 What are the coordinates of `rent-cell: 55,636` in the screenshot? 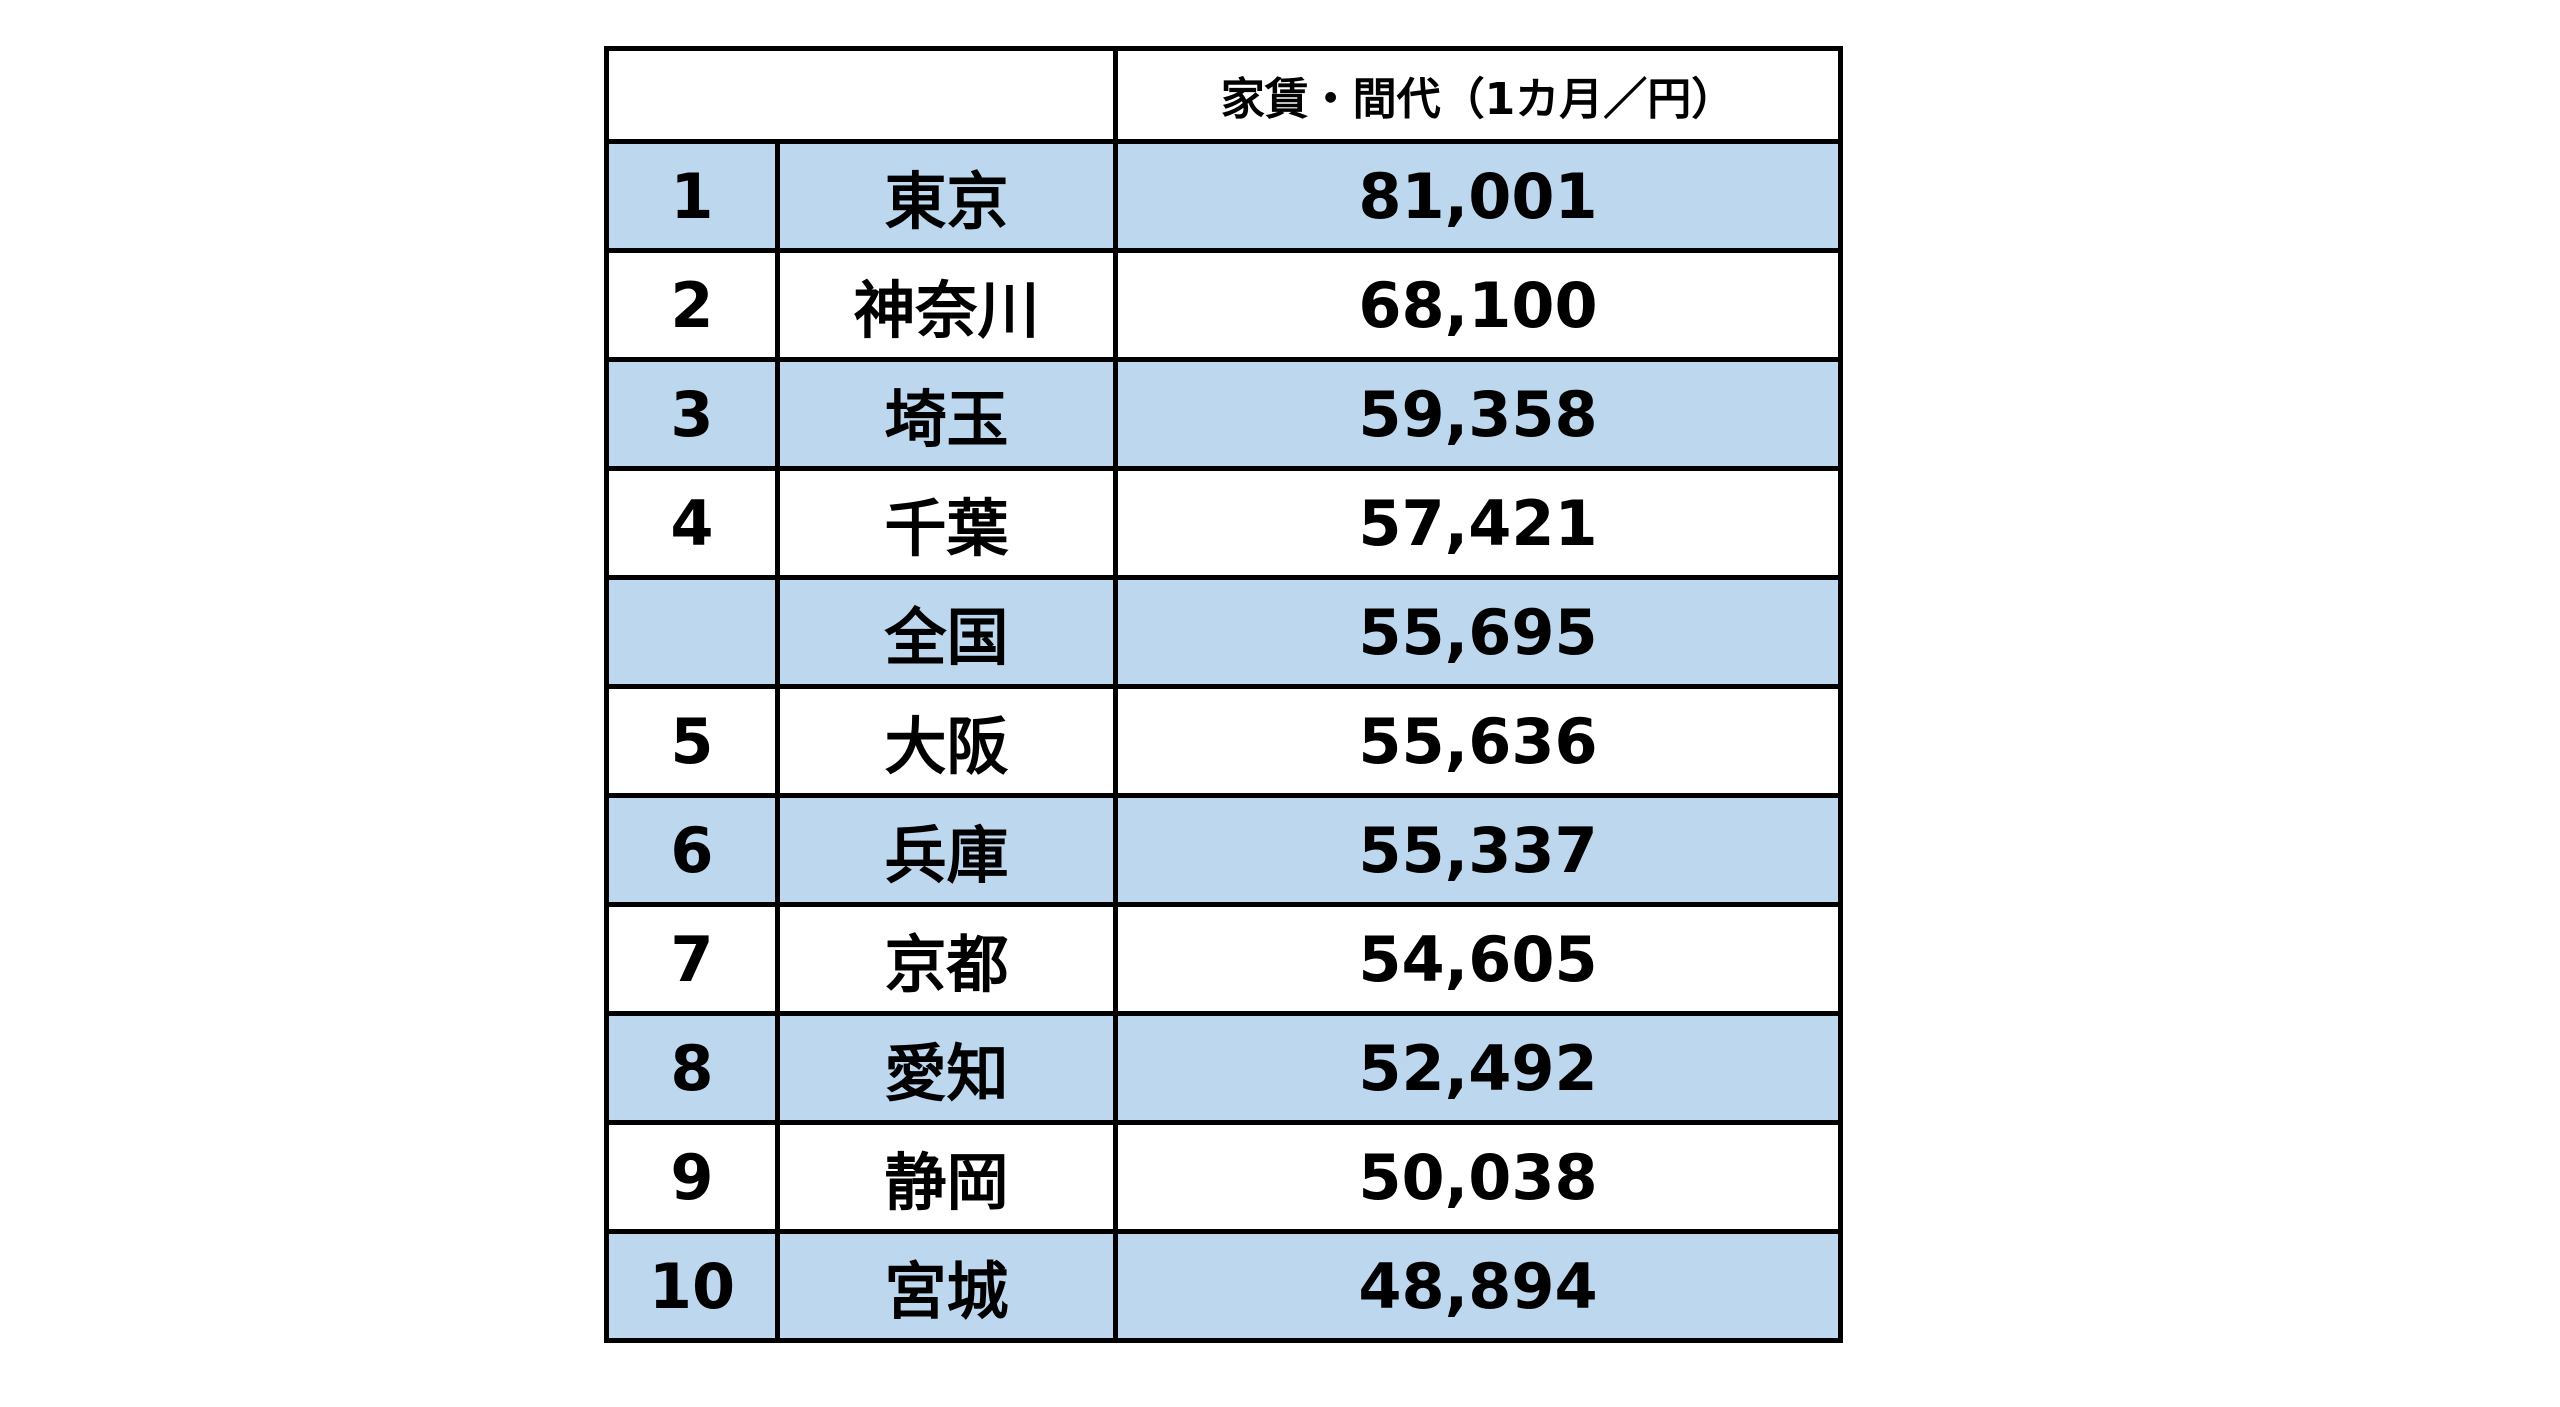 It's located at (1478, 741).